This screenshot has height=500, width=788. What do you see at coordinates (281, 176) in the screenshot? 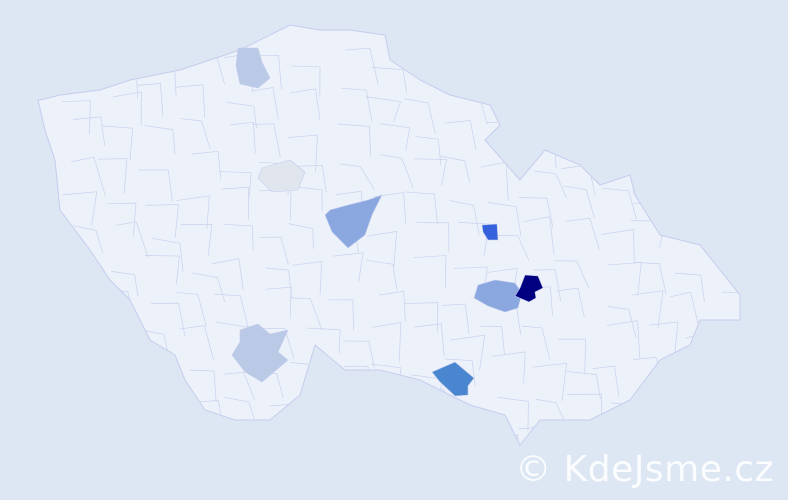
I see `region-central-west` at bounding box center [281, 176].